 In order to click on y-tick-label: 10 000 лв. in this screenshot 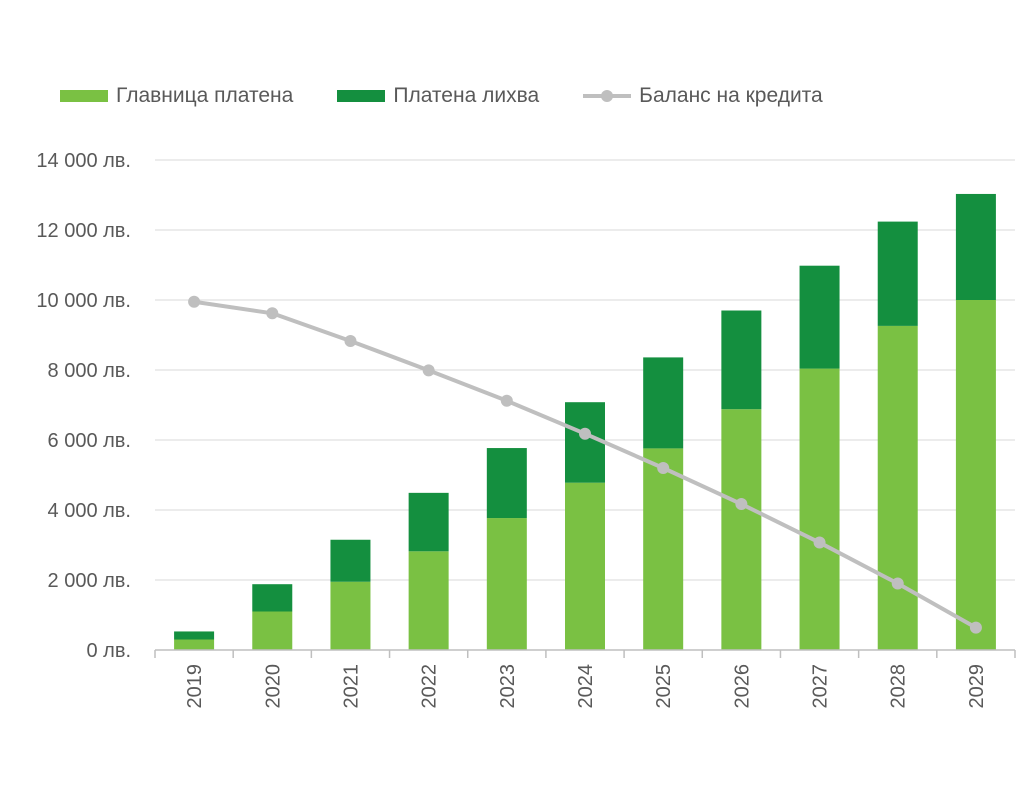, I will do `click(83, 301)`.